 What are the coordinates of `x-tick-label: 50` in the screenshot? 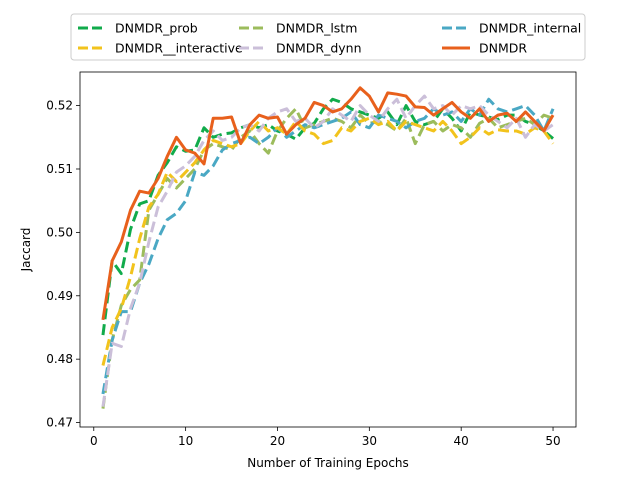 It's located at (552, 441).